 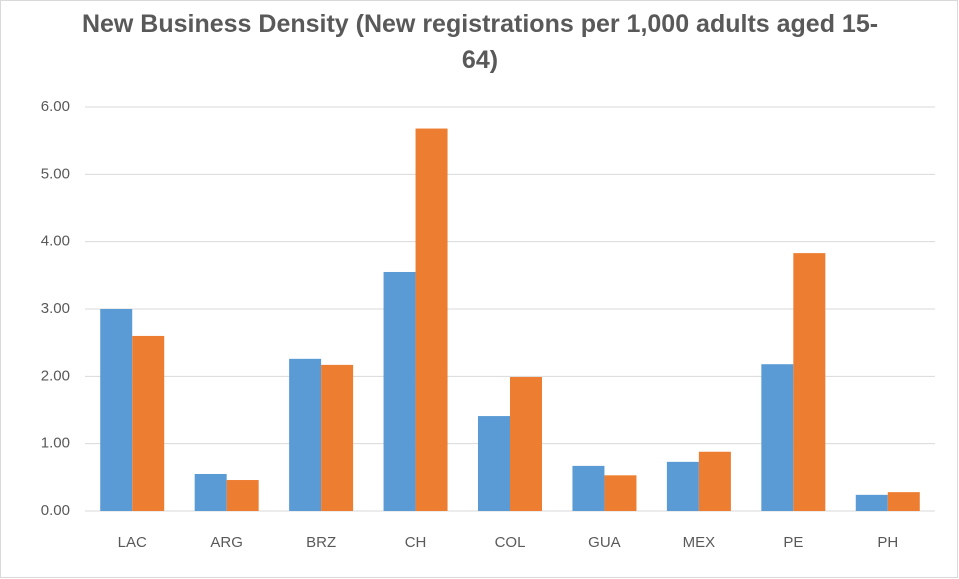 What do you see at coordinates (416, 542) in the screenshot?
I see `x-tick-label: CH` at bounding box center [416, 542].